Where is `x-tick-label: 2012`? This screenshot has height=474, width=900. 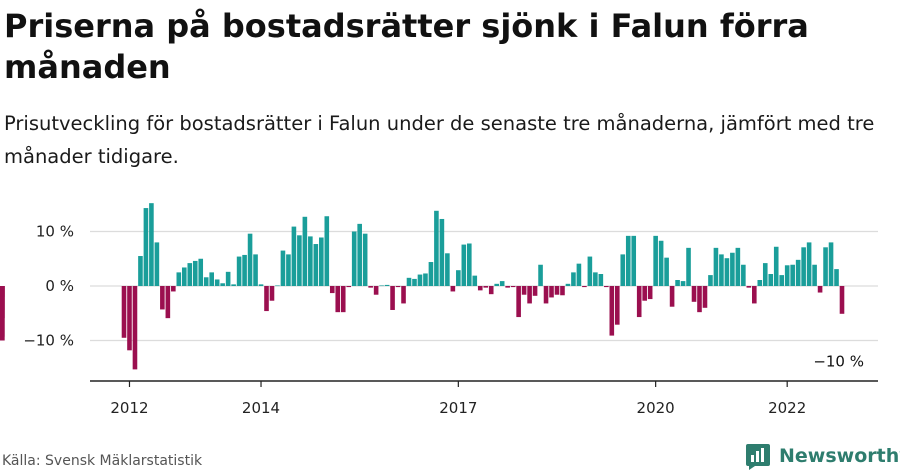 x-tick-label: 2012 is located at coordinates (129, 408).